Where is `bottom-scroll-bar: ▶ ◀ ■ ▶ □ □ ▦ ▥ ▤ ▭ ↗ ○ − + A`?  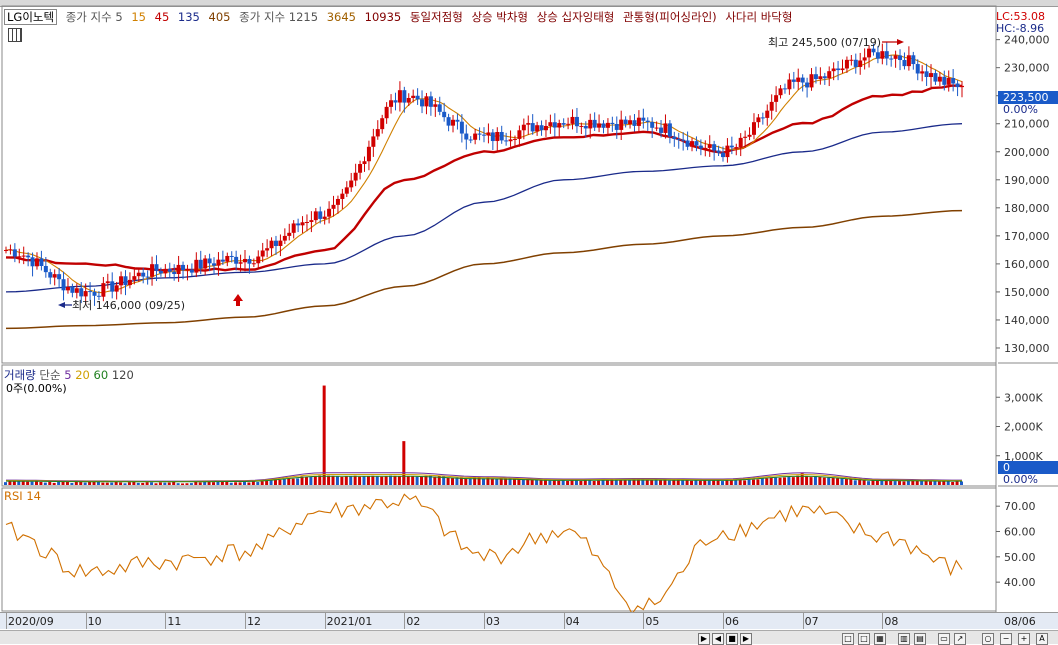
bottom-scroll-bar: ▶ ◀ ■ ▶ □ □ ▦ ▥ ▤ ▭ ↗ ○ − + A is located at coordinates (529, 637).